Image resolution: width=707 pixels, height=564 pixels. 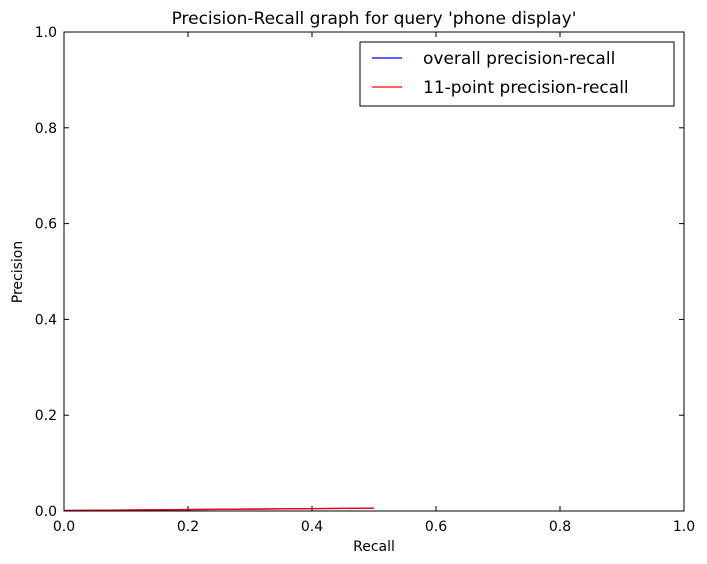 I want to click on legend-box, so click(x=517, y=74).